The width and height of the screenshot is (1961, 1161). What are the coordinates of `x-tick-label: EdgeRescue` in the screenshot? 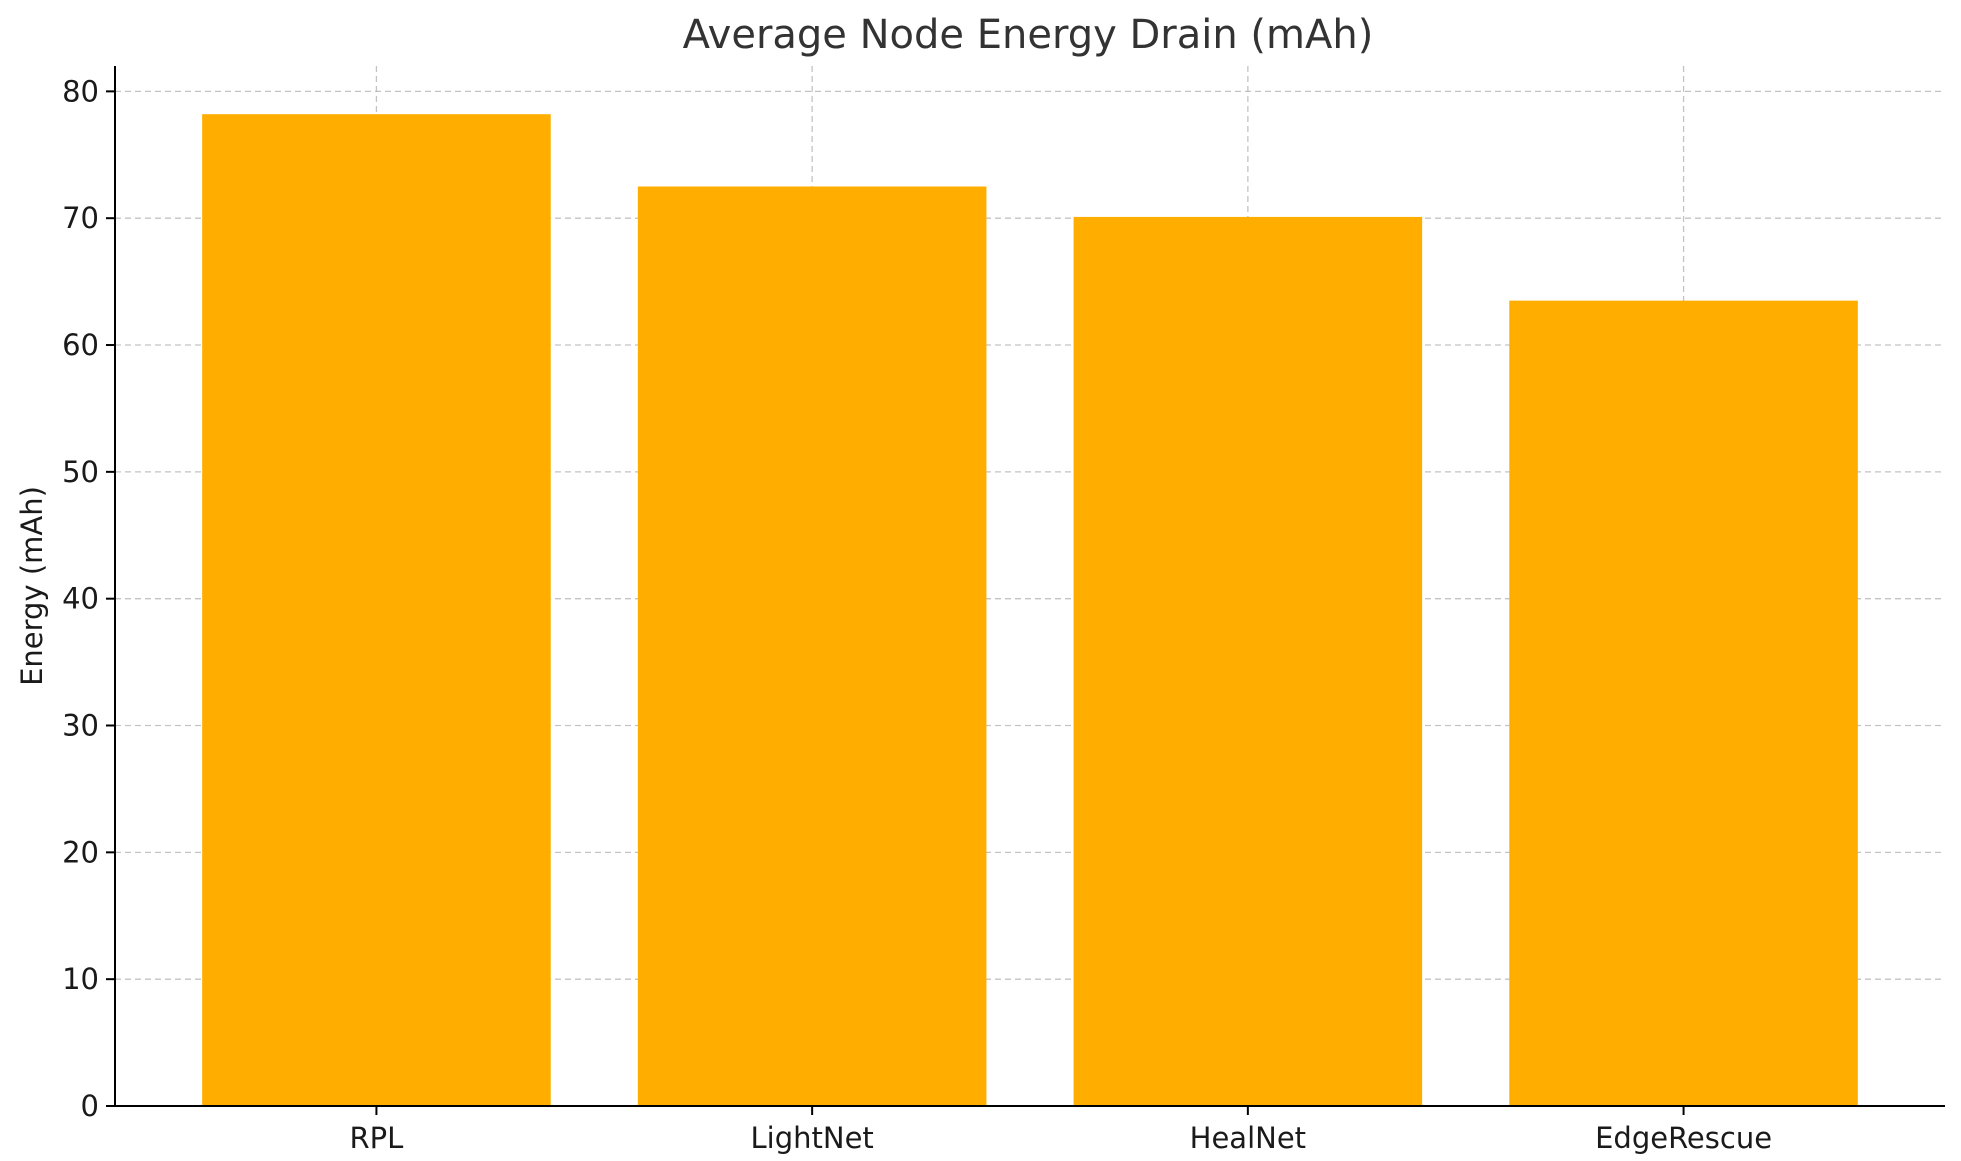 It's located at (1683, 1138).